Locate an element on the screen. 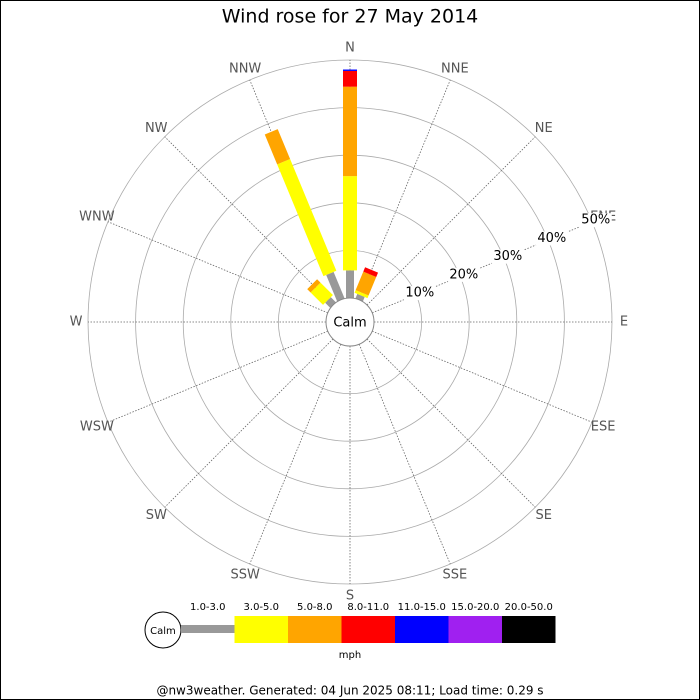  bars is located at coordinates (321, 208).